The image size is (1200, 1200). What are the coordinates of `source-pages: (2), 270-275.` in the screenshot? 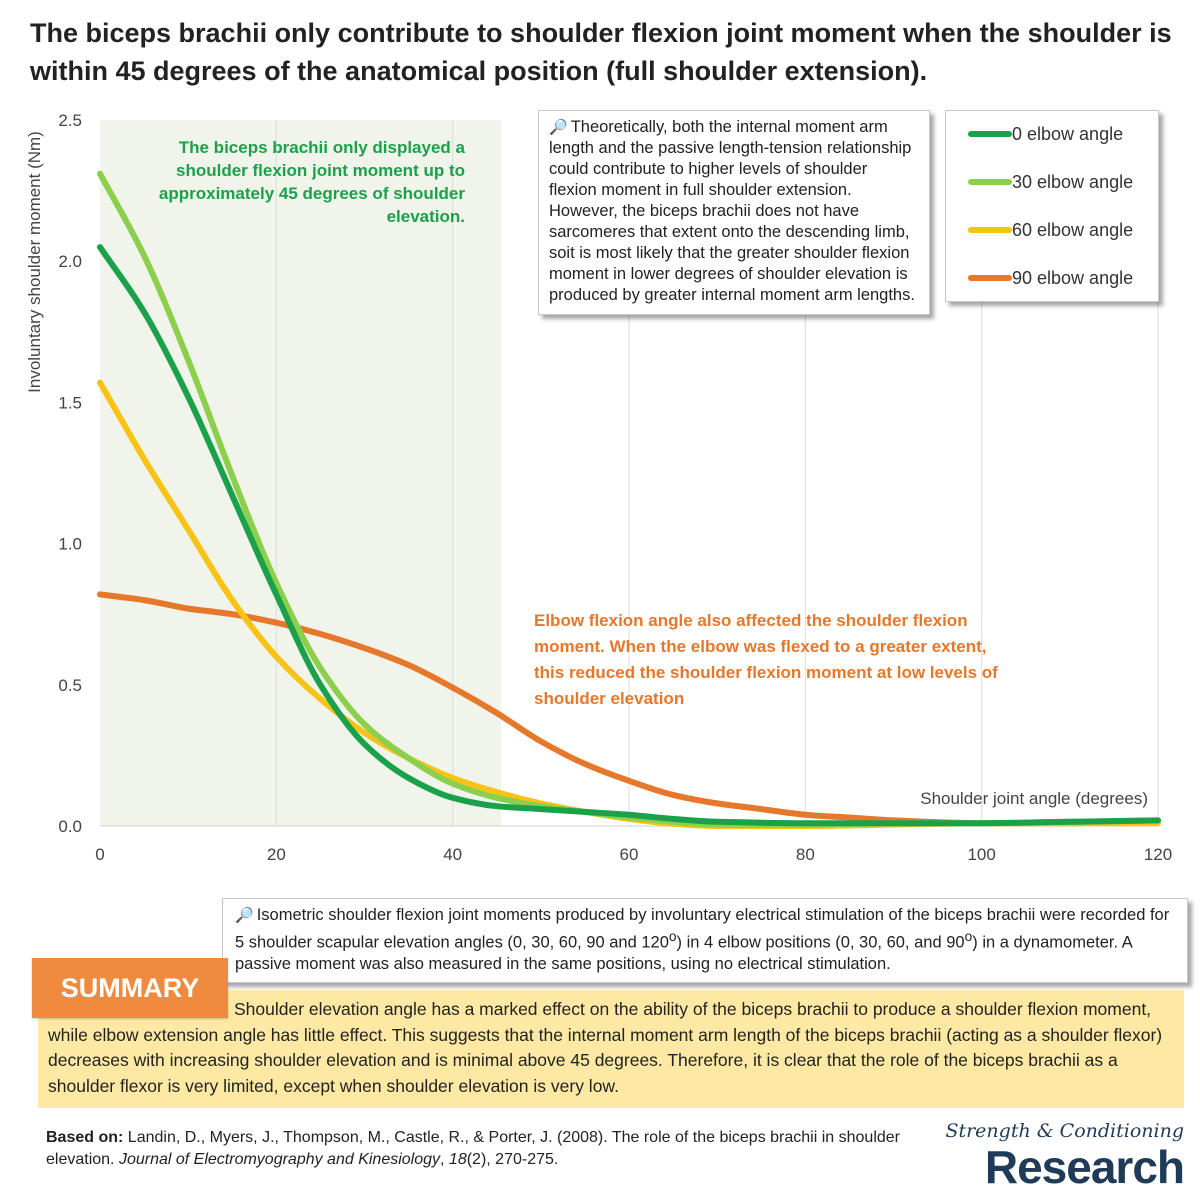 It's located at (512, 1159).